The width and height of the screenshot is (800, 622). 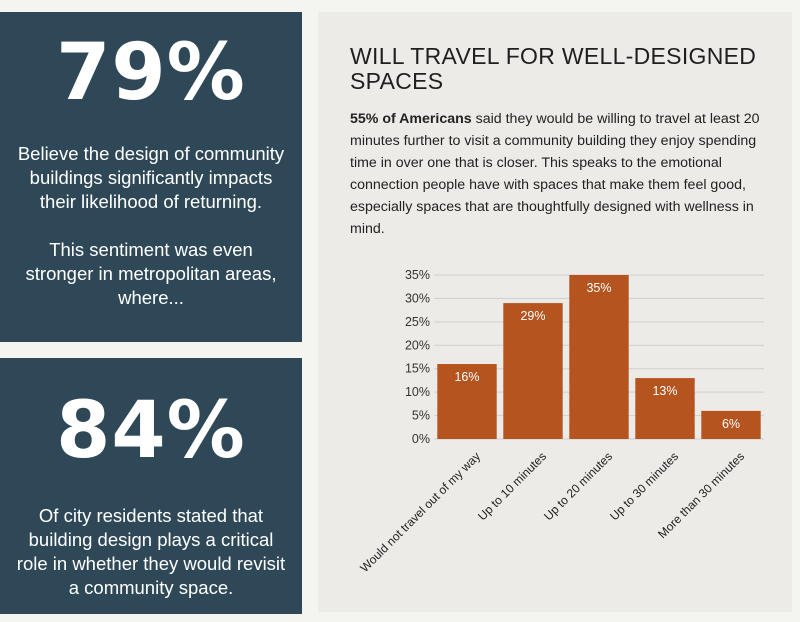 What do you see at coordinates (417, 322) in the screenshot?
I see `y-tick-label: 25%` at bounding box center [417, 322].